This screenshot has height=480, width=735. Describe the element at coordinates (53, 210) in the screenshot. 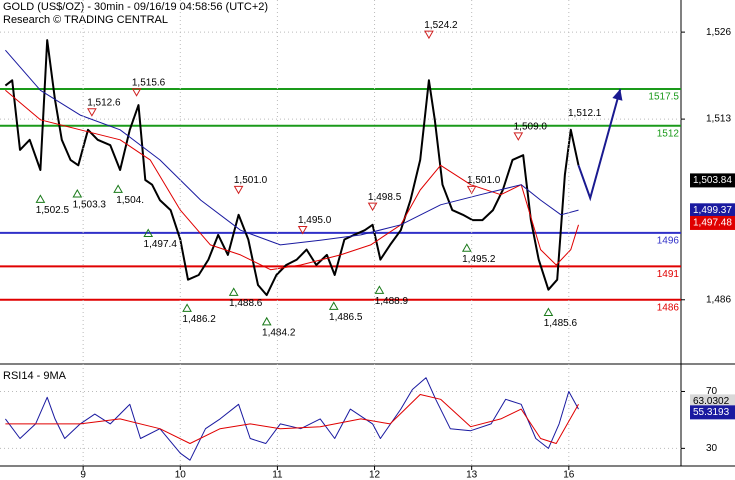

I see `pivot-label: 1,502.5` at that location.